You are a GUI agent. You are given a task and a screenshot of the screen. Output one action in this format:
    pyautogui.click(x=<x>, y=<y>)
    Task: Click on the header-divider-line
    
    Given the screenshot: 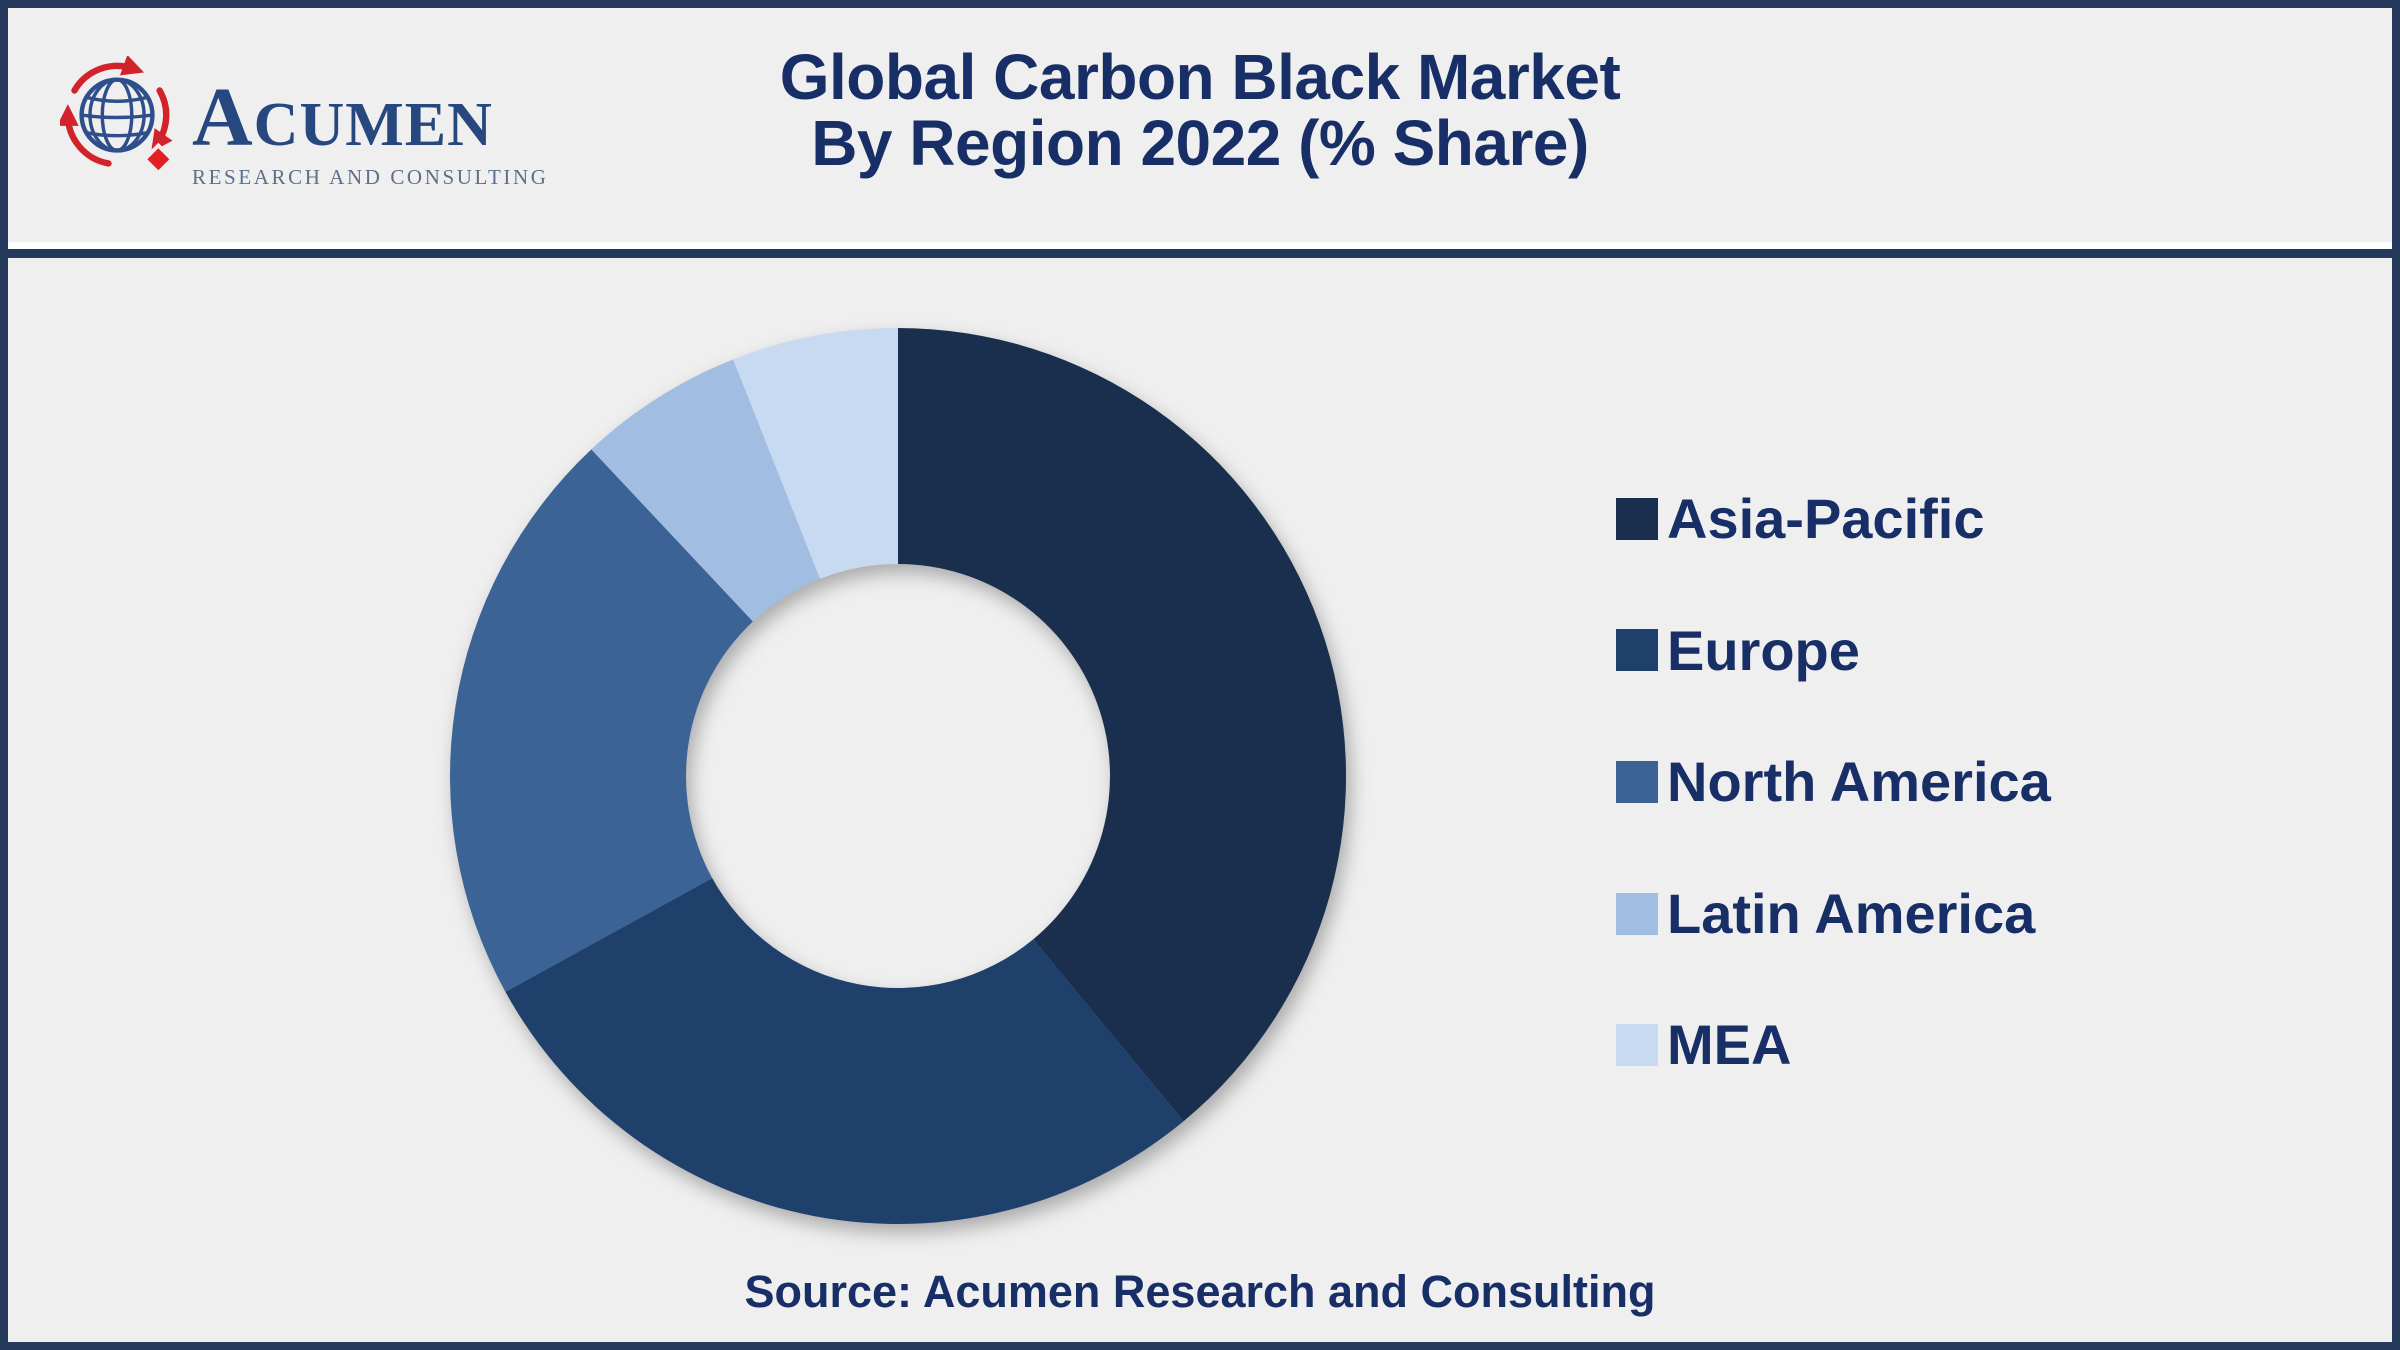 What is the action you would take?
    pyautogui.click(x=1200, y=253)
    